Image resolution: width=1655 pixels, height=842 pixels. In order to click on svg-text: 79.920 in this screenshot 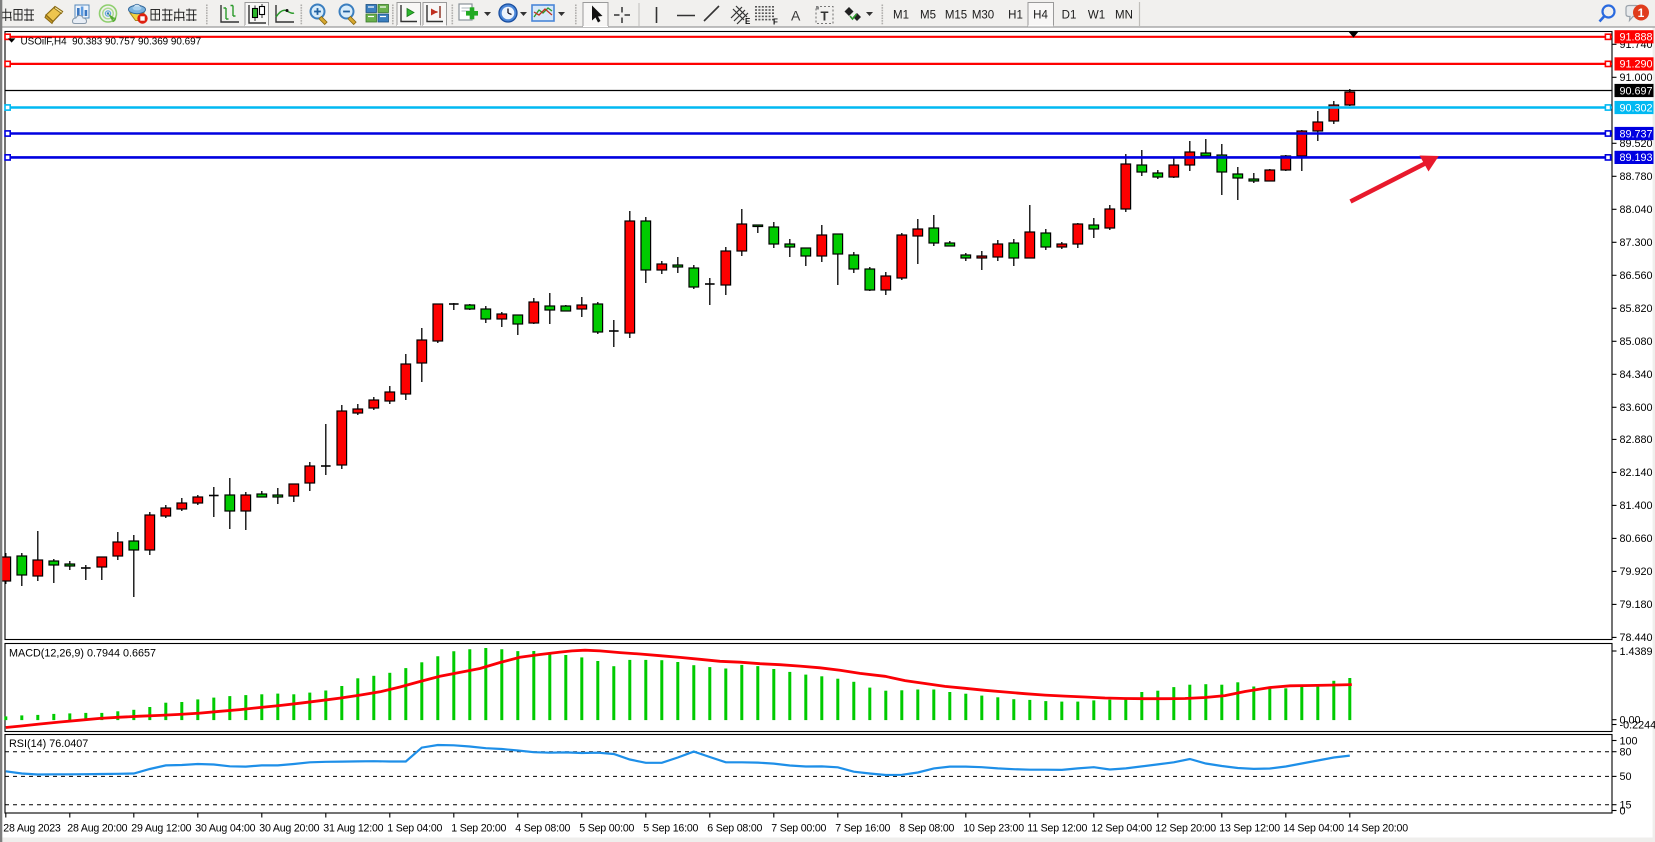, I will do `click(1636, 572)`.